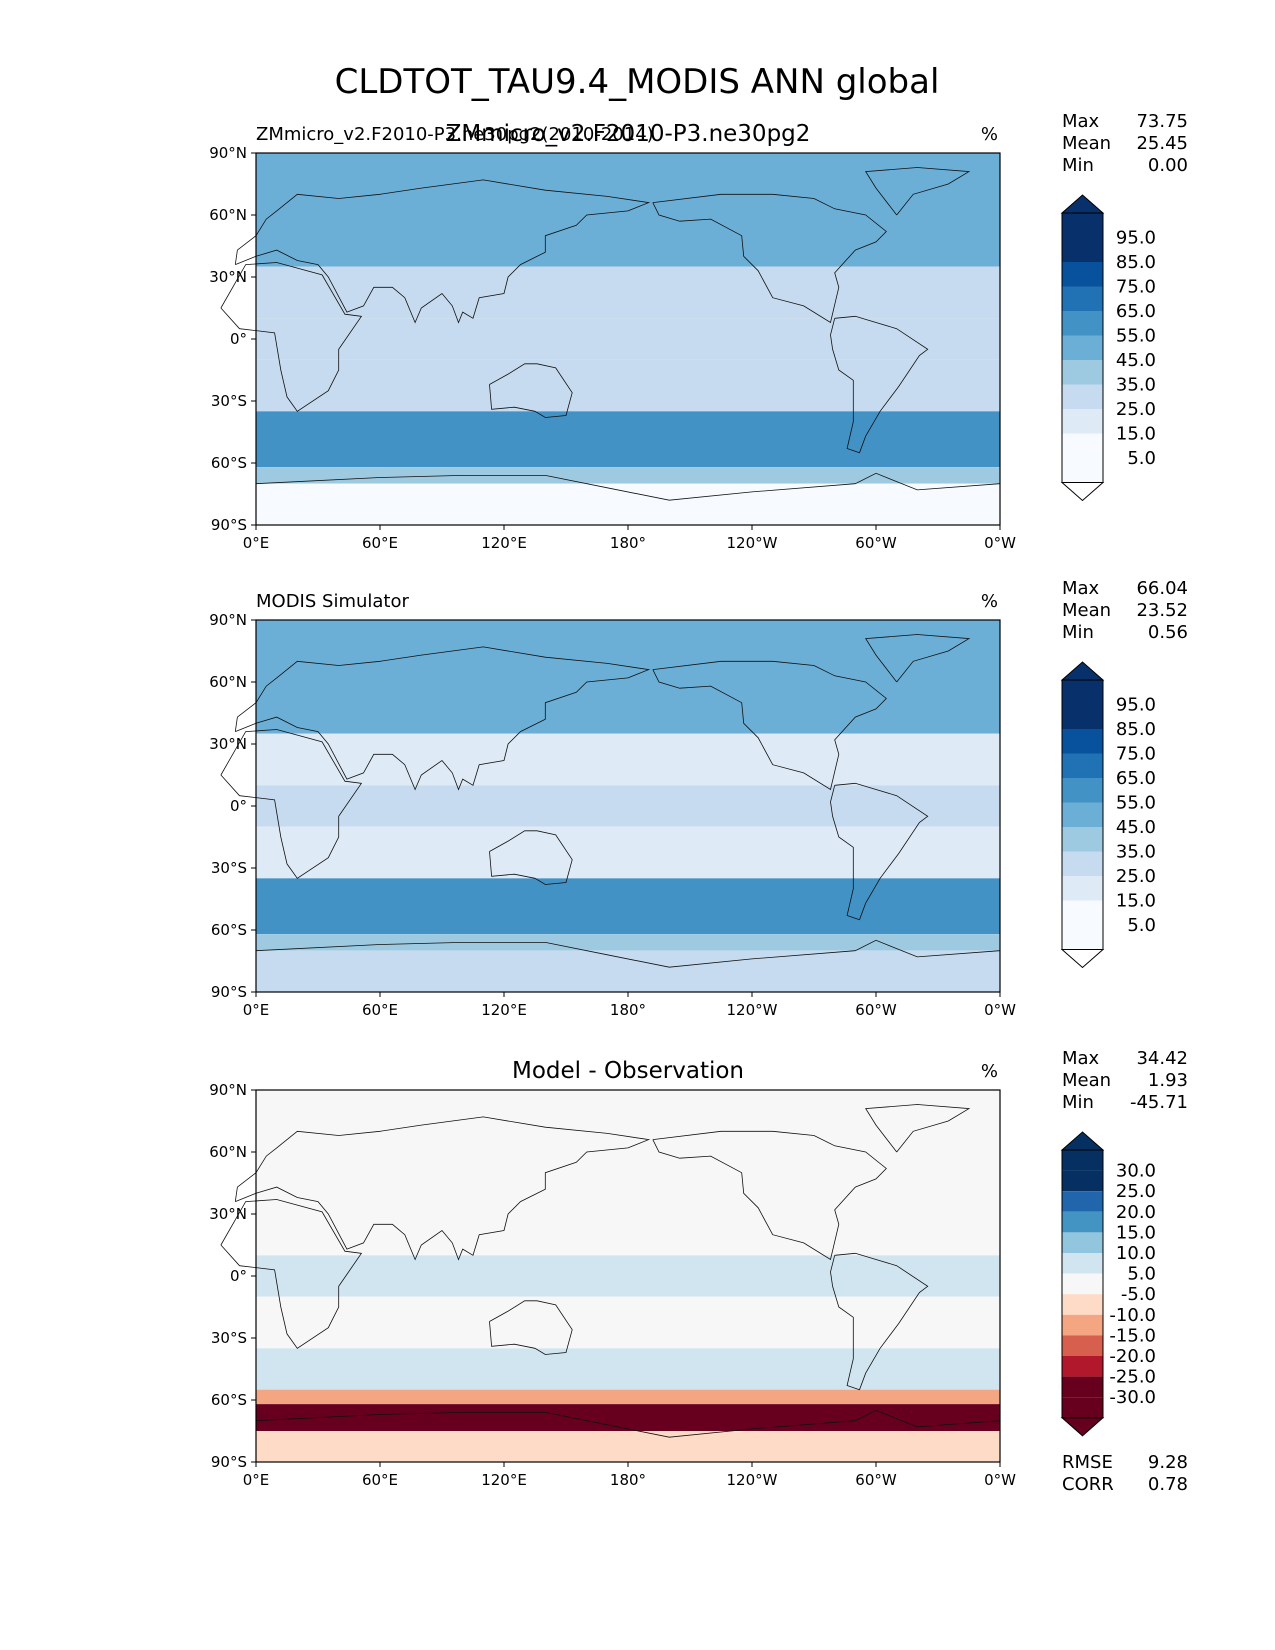  Describe the element at coordinates (256, 1480) in the screenshot. I see `x-tick-label: 0°E` at that location.